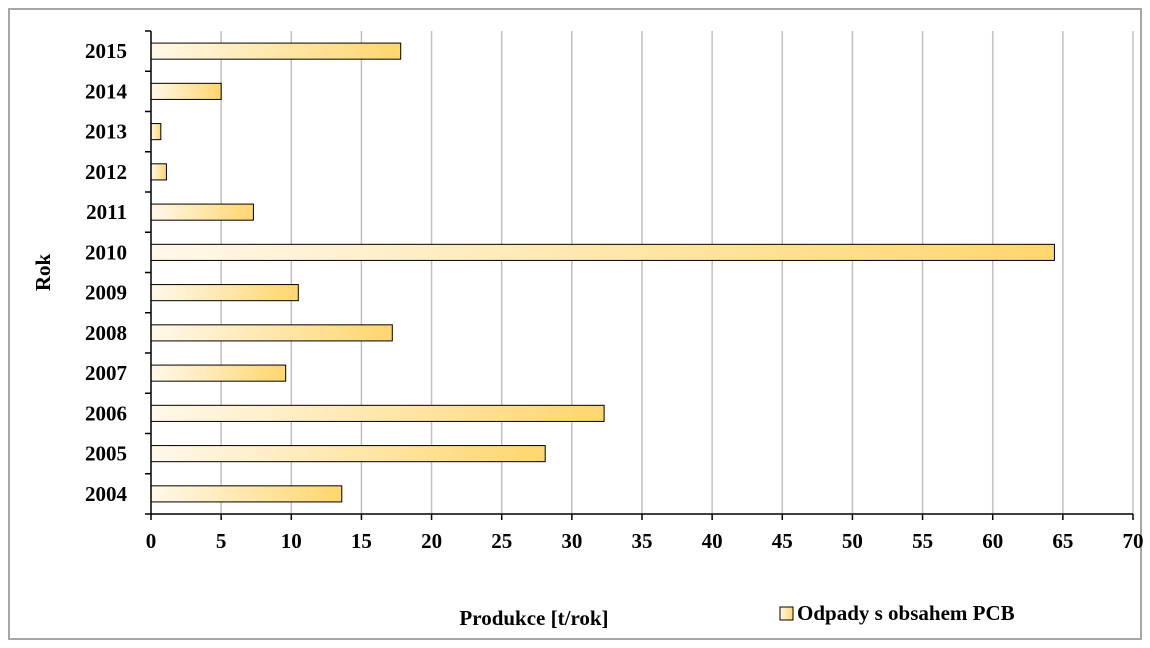 The height and width of the screenshot is (648, 1150). What do you see at coordinates (906, 613) in the screenshot?
I see `legend-label: Odpady s obsahem PCB` at bounding box center [906, 613].